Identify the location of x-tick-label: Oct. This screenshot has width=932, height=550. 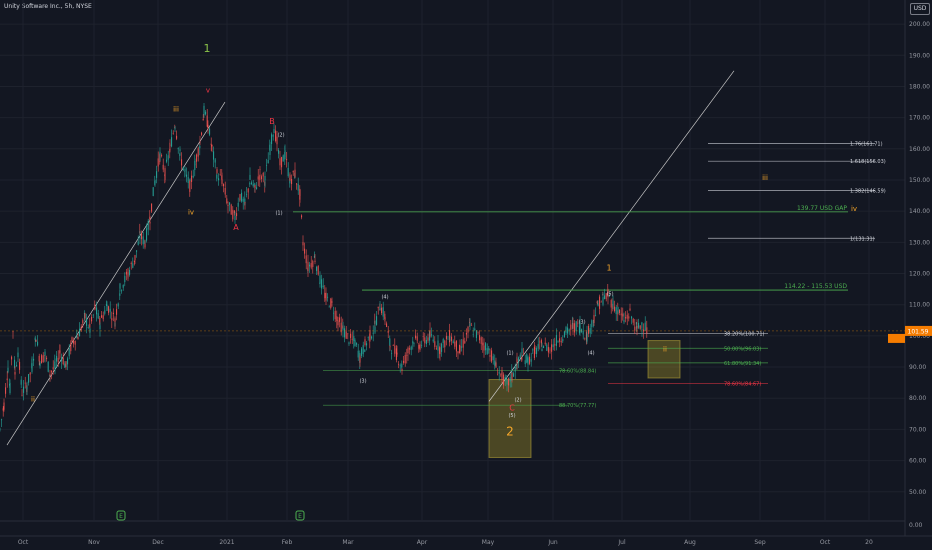
(825, 542).